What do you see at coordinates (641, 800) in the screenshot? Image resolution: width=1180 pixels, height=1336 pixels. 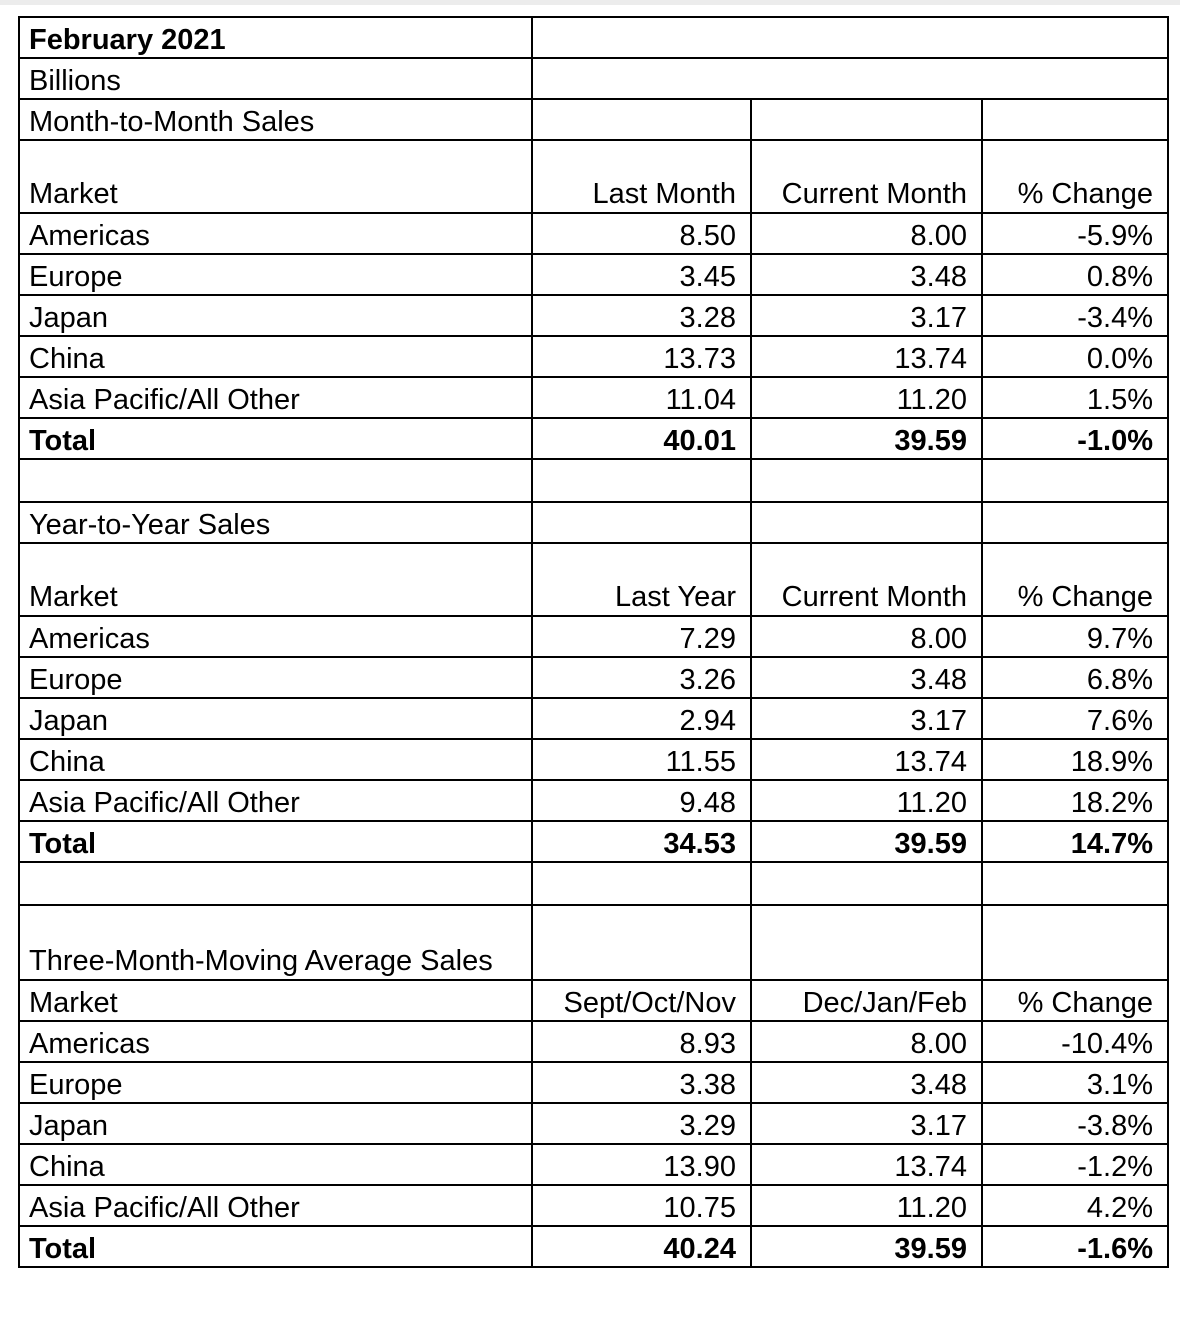 I see `prior-value-cell: 9.48` at bounding box center [641, 800].